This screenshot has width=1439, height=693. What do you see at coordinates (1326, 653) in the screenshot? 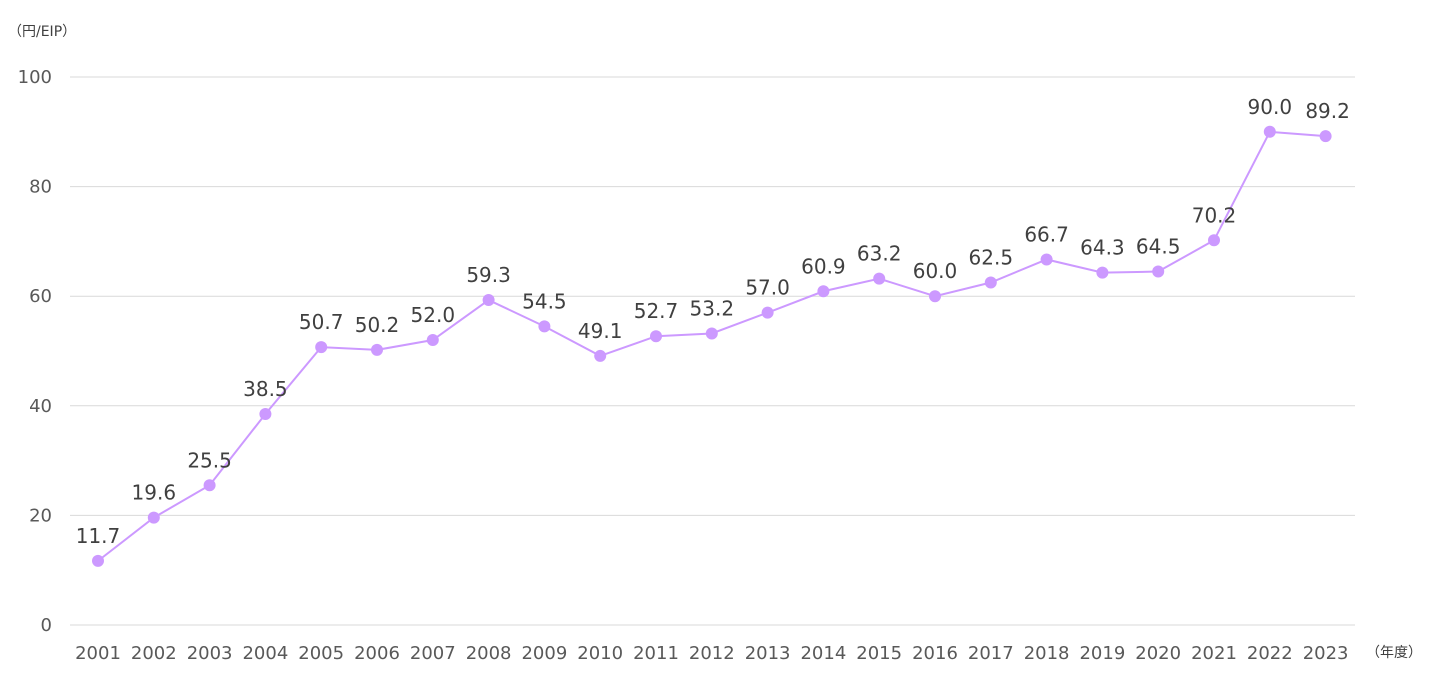
I see `x-tick-label: 2023` at bounding box center [1326, 653].